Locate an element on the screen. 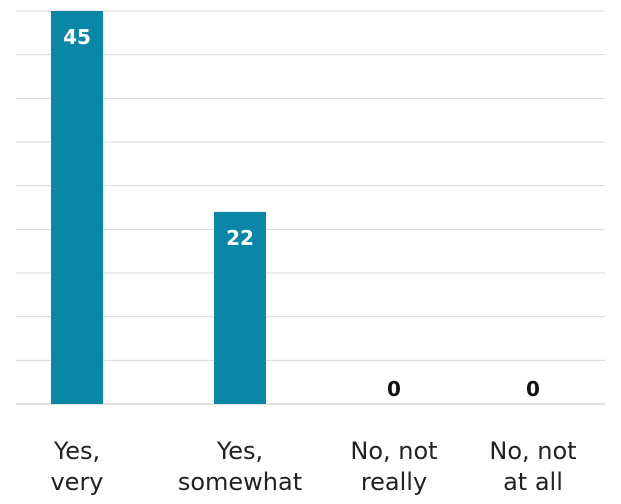 This screenshot has height=504, width=621. data-label: 45 is located at coordinates (77, 37).